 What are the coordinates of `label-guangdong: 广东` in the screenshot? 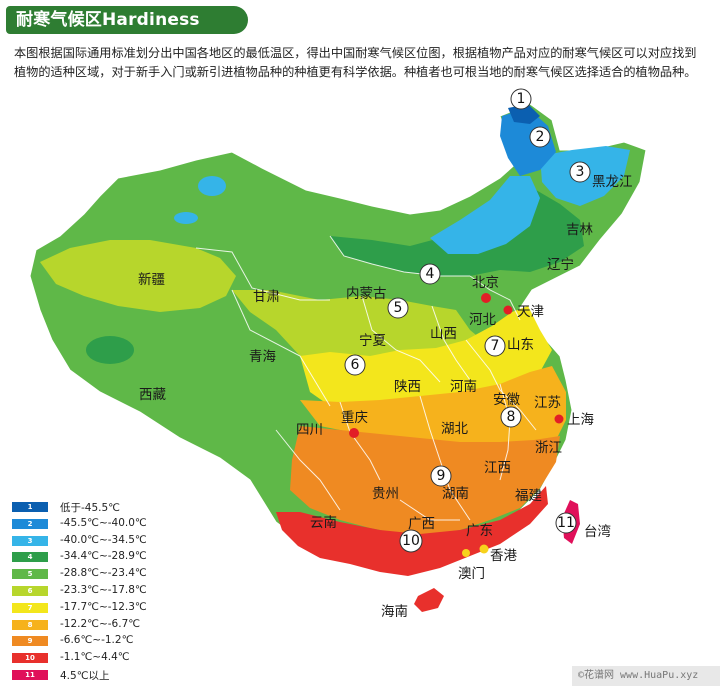 It's located at (479, 531).